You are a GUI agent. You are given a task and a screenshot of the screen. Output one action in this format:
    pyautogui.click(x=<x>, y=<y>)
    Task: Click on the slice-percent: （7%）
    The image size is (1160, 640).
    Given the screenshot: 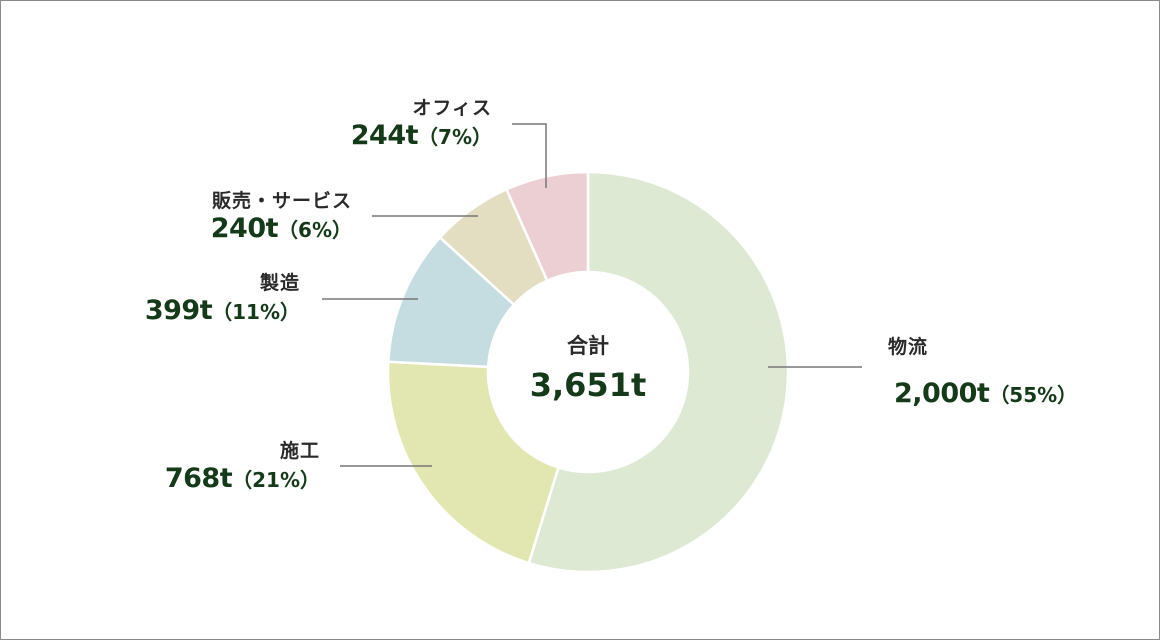 What is the action you would take?
    pyautogui.click(x=455, y=137)
    